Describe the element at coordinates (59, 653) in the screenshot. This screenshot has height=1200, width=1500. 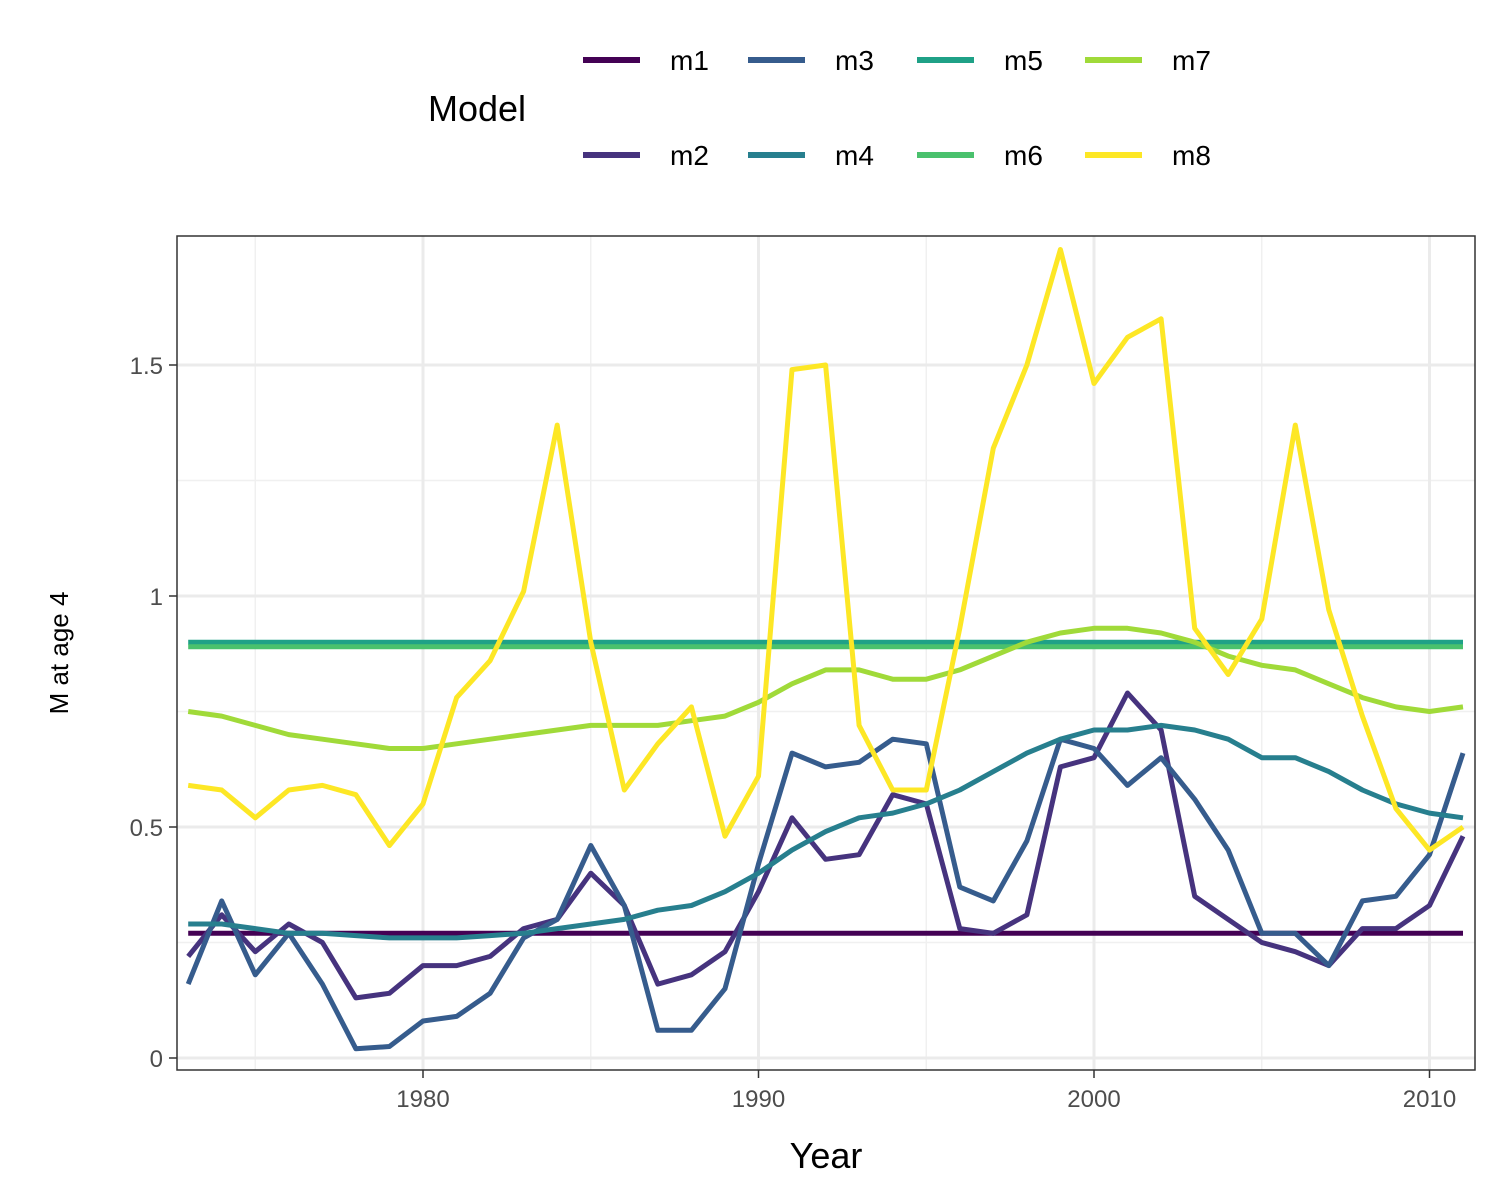
I see `y-axis-title: M at age 4` at that location.